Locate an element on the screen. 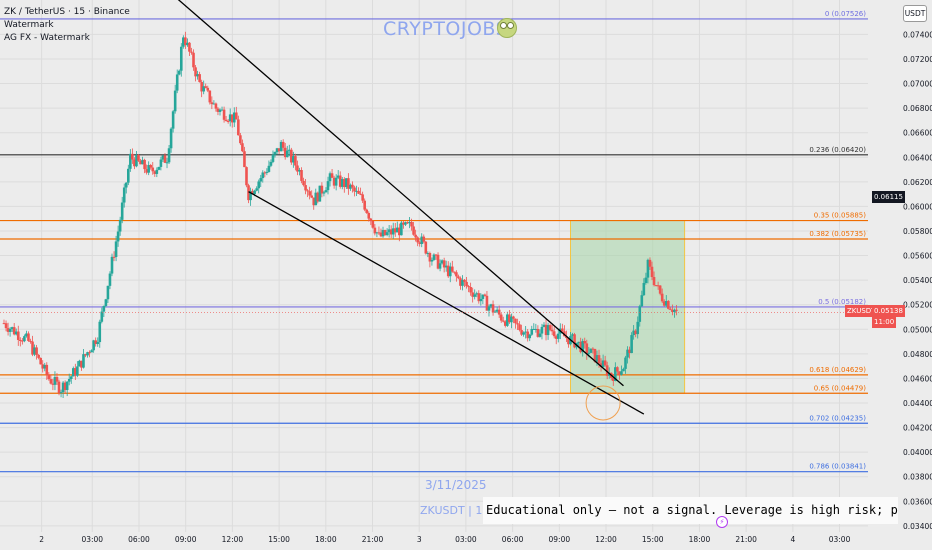  price-tick-label: 0.03800 is located at coordinates (917, 477).